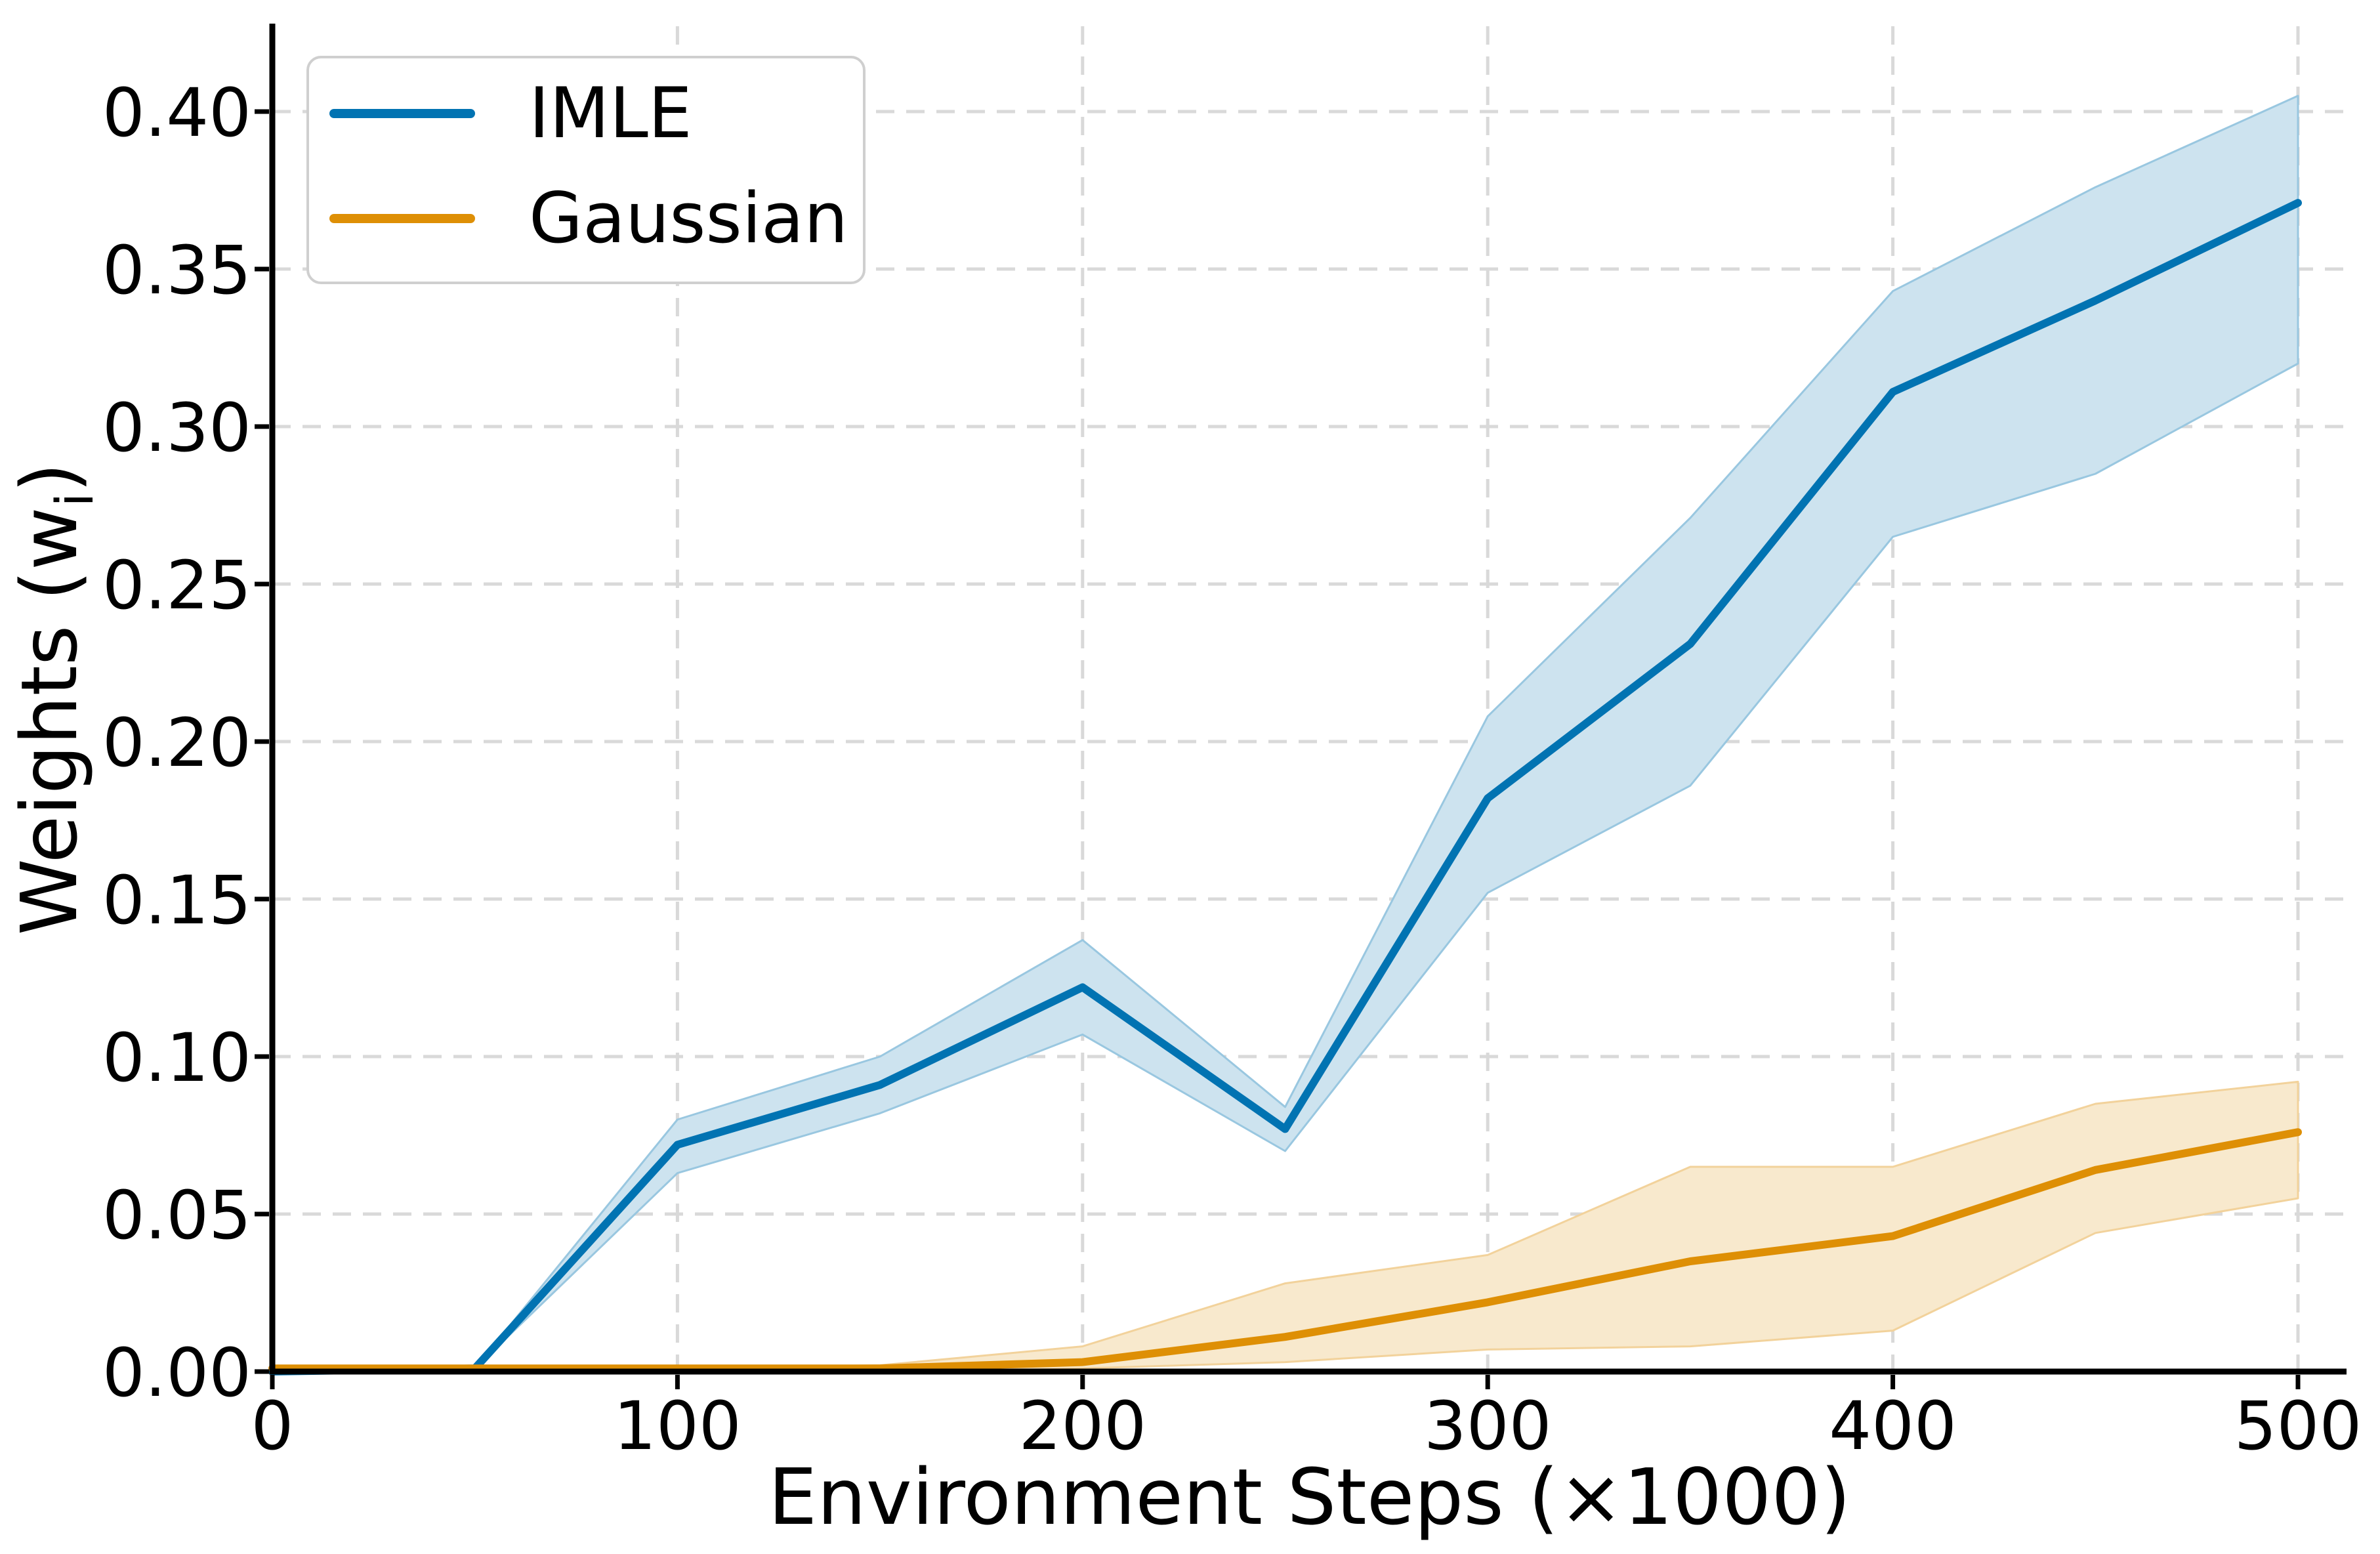 The image size is (2380, 1554). What do you see at coordinates (1285, 1250) in the screenshot?
I see `gaussian-line` at bounding box center [1285, 1250].